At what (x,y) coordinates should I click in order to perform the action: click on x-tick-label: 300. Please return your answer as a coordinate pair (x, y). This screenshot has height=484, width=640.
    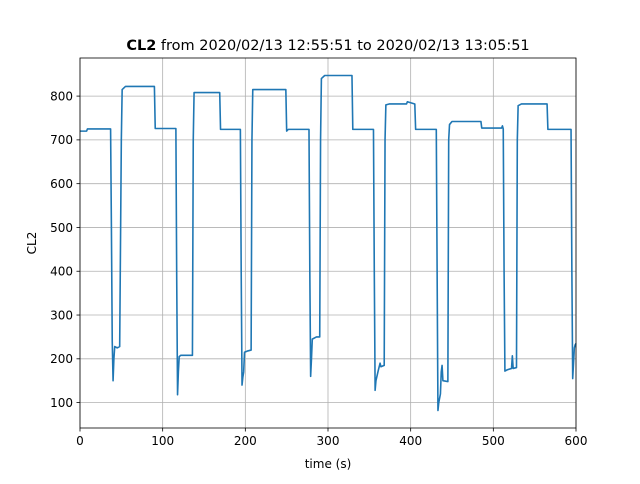
    Looking at the image, I should click on (328, 441).